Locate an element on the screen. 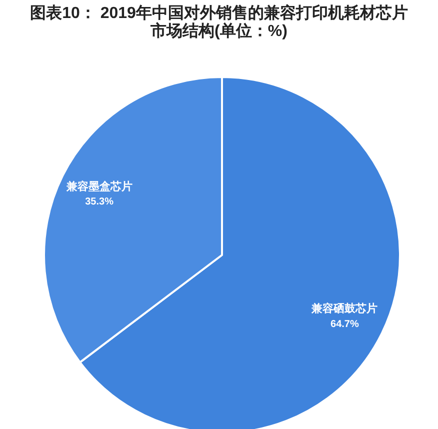 This screenshot has height=429, width=438. slice-label: 兼容墨盒芯片 is located at coordinates (98, 186).